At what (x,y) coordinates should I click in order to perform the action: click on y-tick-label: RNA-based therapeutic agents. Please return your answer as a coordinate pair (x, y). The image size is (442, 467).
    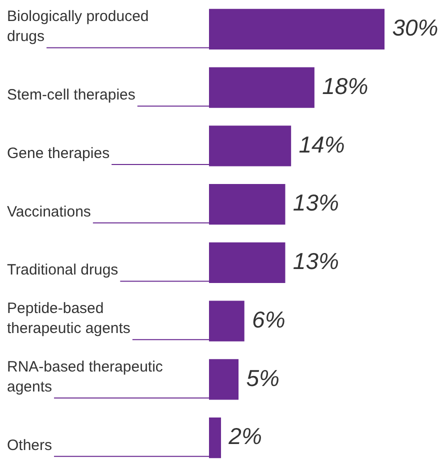
    Looking at the image, I should click on (85, 377).